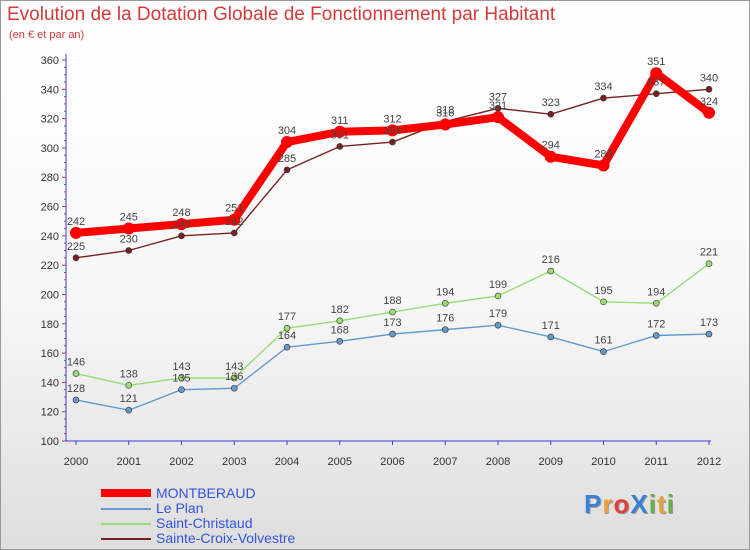 This screenshot has width=750, height=550. What do you see at coordinates (551, 146) in the screenshot?
I see `data-label-montberaud: 294` at bounding box center [551, 146].